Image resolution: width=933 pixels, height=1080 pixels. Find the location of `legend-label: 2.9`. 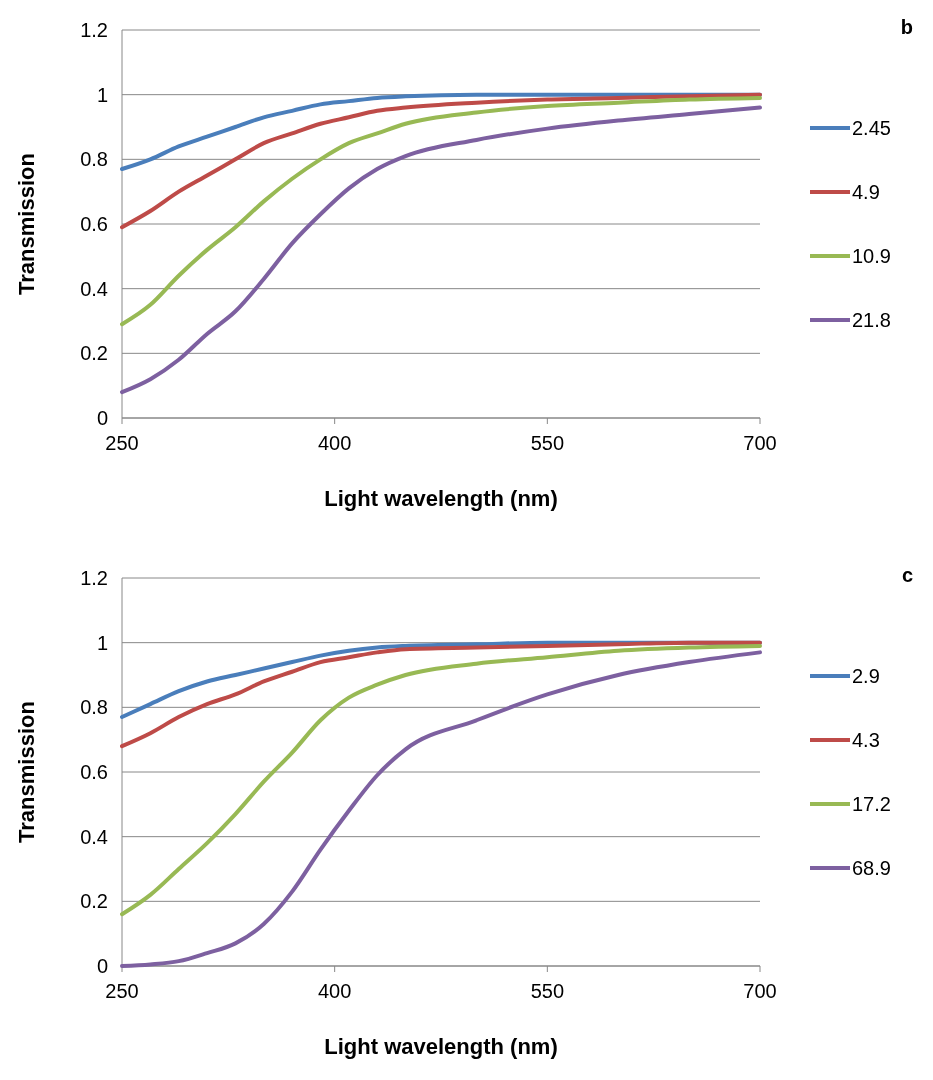

legend-label: 2.9 is located at coordinates (866, 676).